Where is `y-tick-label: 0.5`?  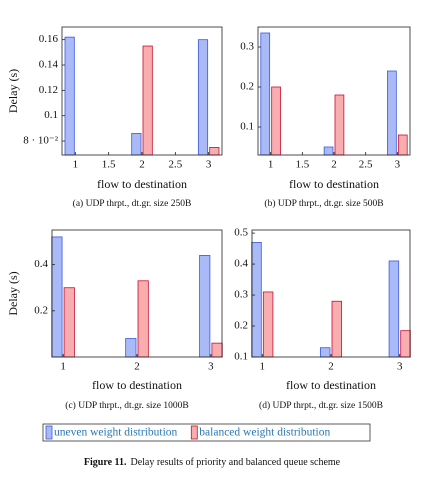
y-tick-label: 0.5 is located at coordinates (241, 233).